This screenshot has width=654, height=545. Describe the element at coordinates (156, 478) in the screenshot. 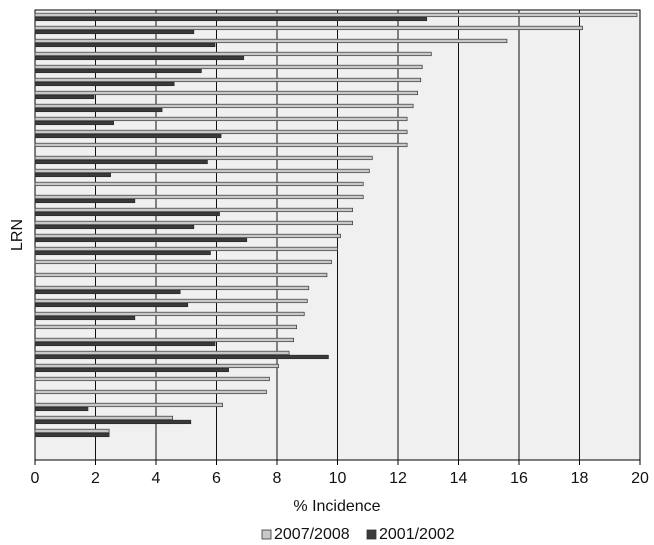

I see `x-tick-label: 4` at that location.